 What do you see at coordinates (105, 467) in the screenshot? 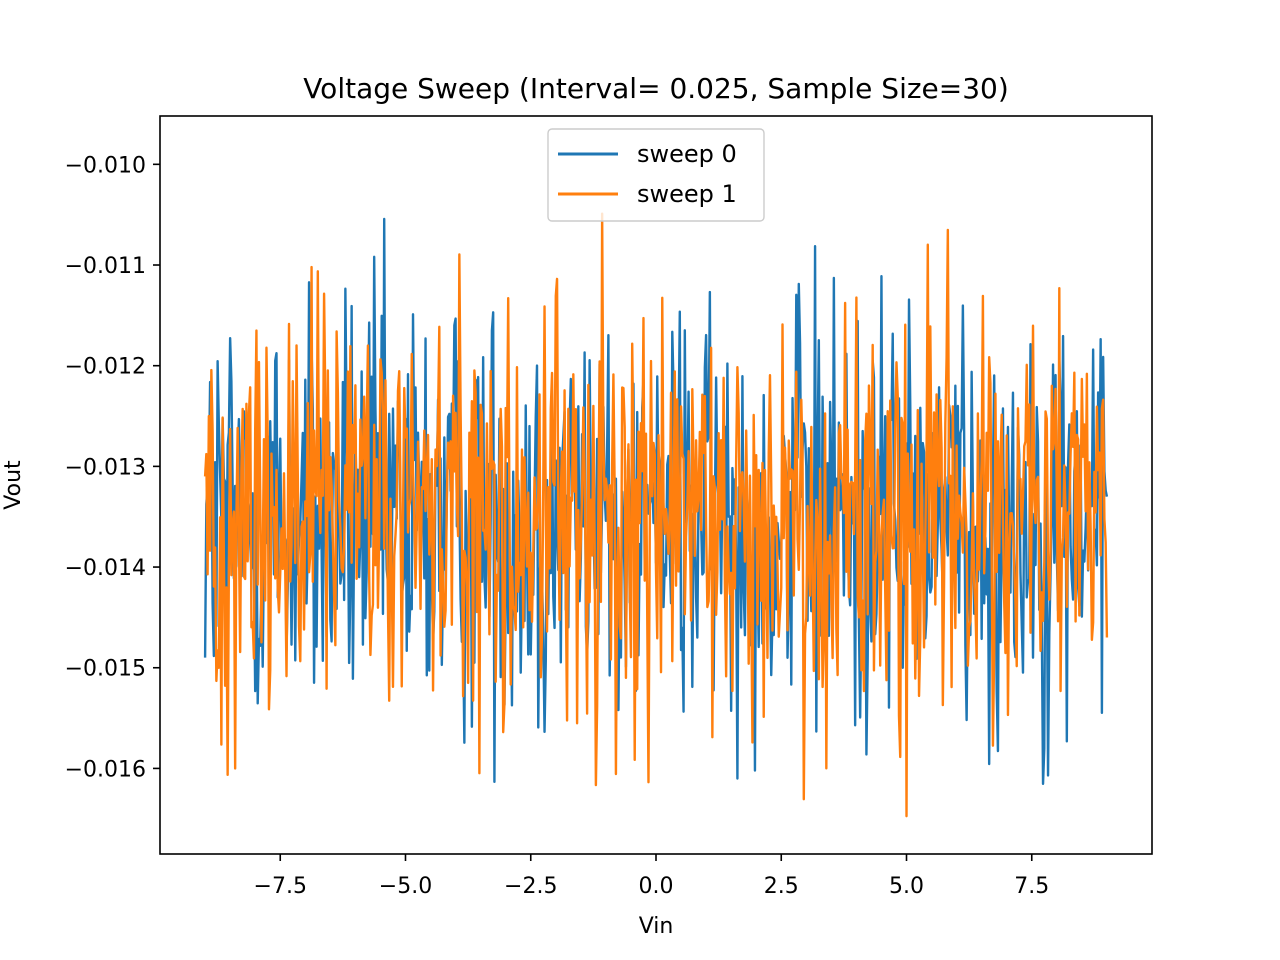
I see `y-tick-label: −0.013` at bounding box center [105, 467].